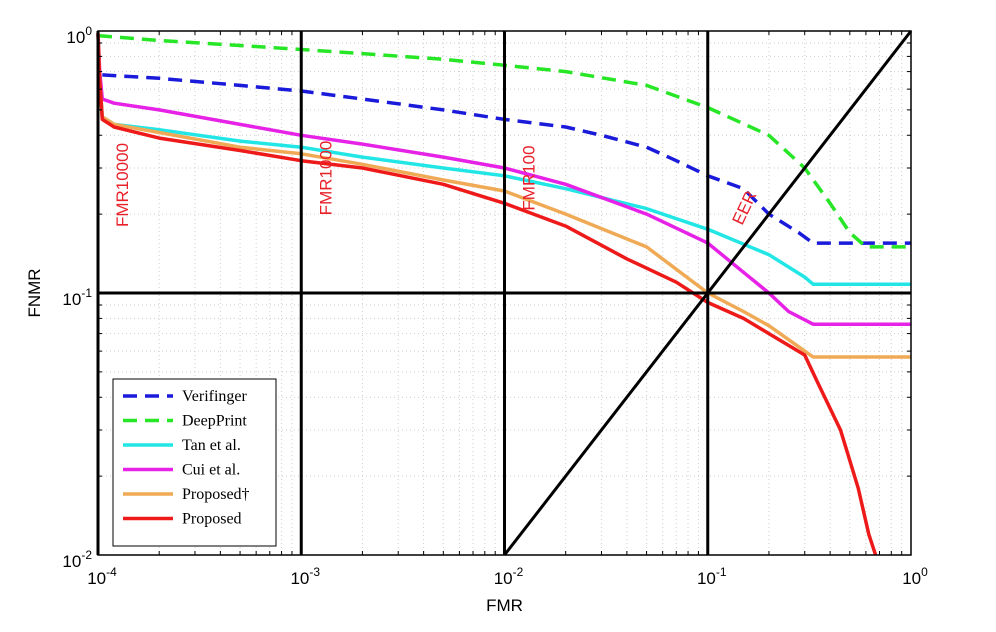 The height and width of the screenshot is (632, 996). What do you see at coordinates (216, 494) in the screenshot?
I see `legend-label-proposed-dagger: Proposed†` at bounding box center [216, 494].